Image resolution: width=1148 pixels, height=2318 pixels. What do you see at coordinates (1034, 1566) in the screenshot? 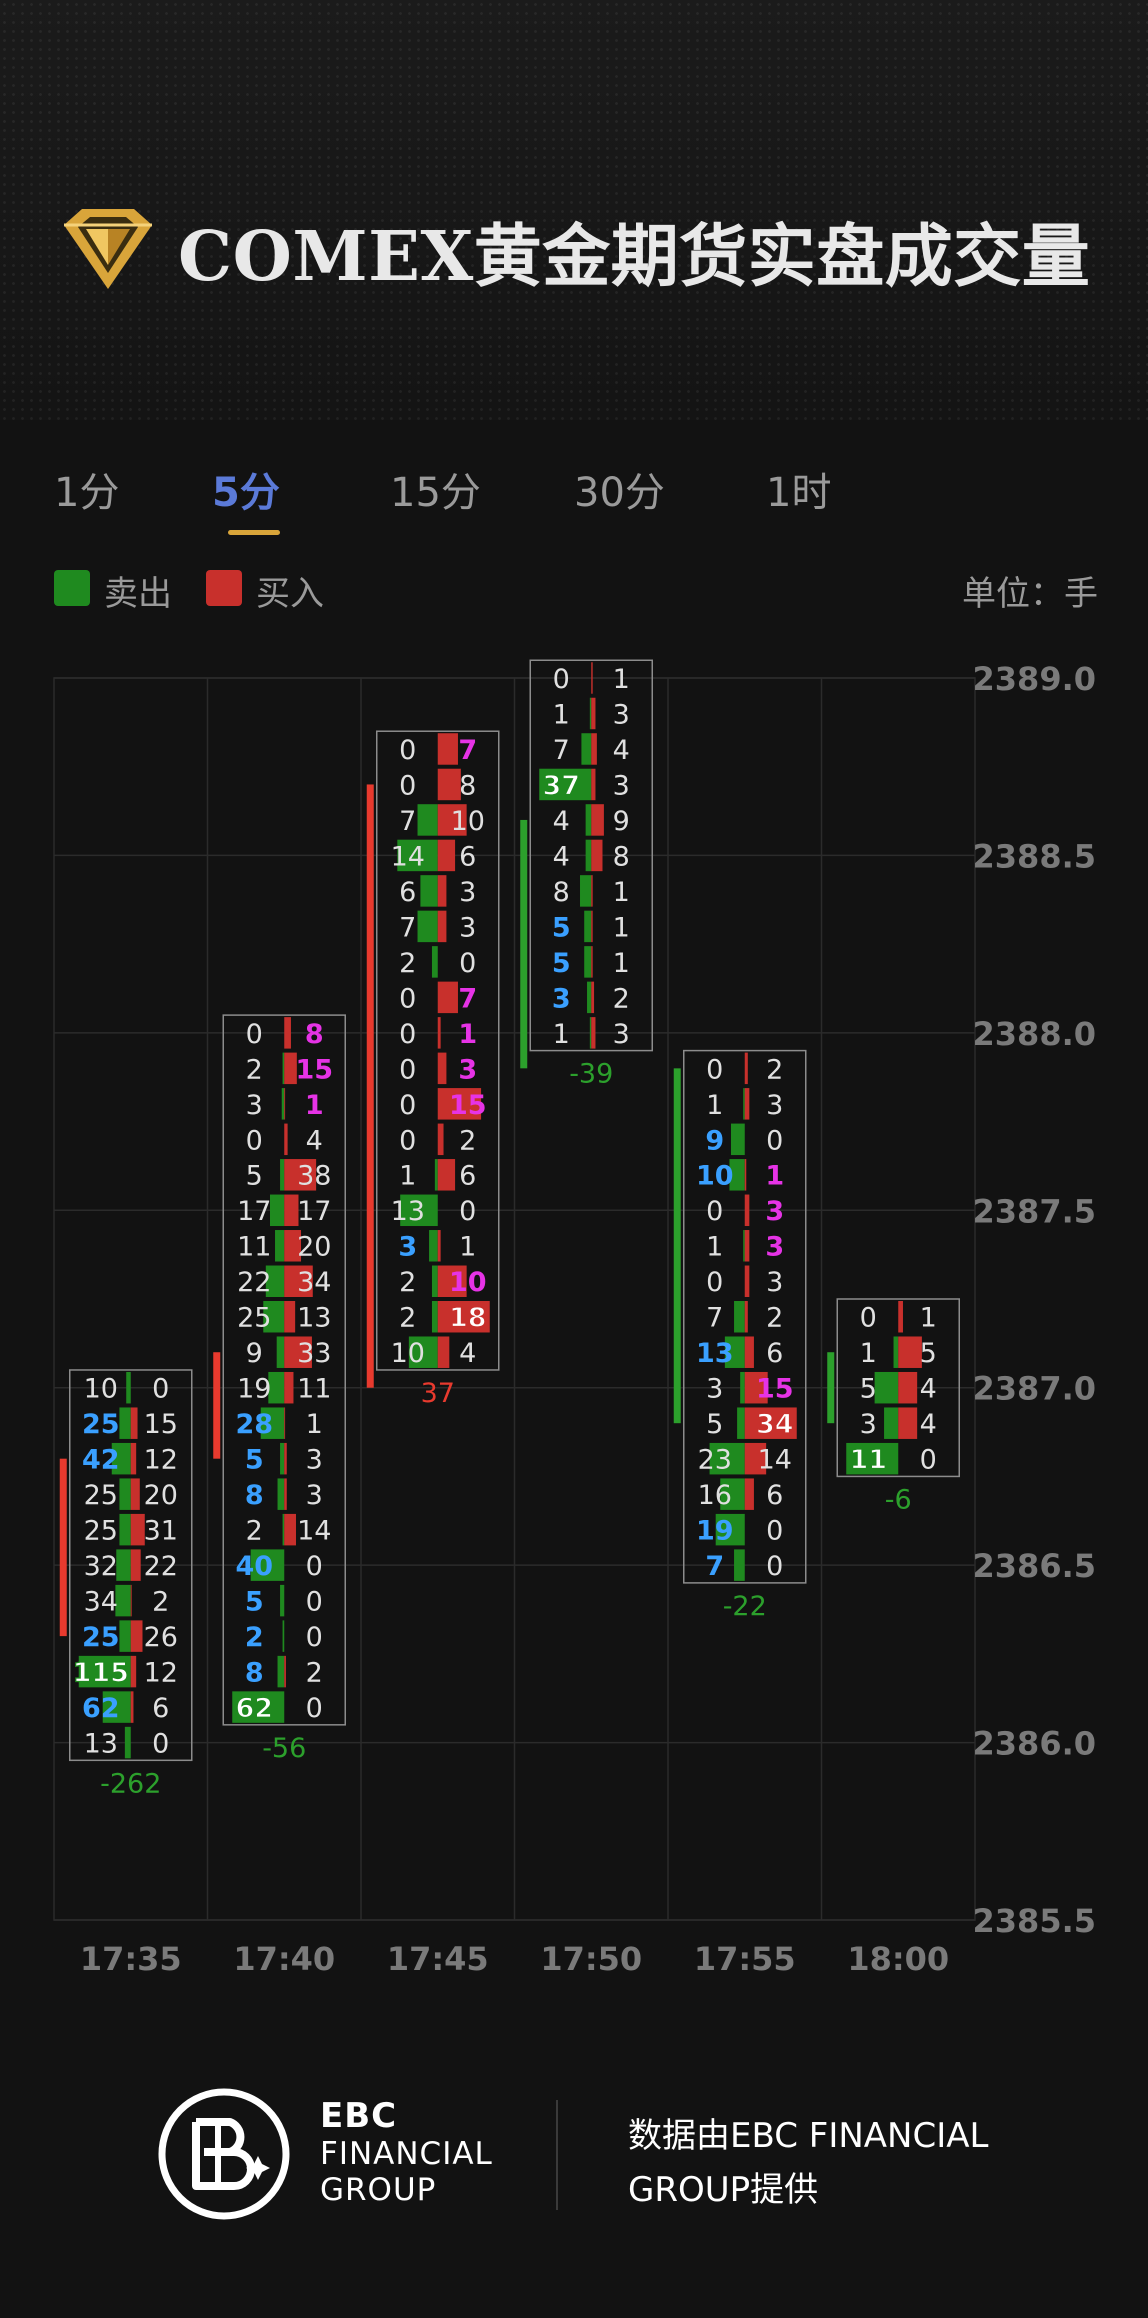
I see `y-tick-label: 2386.5` at bounding box center [1034, 1566].